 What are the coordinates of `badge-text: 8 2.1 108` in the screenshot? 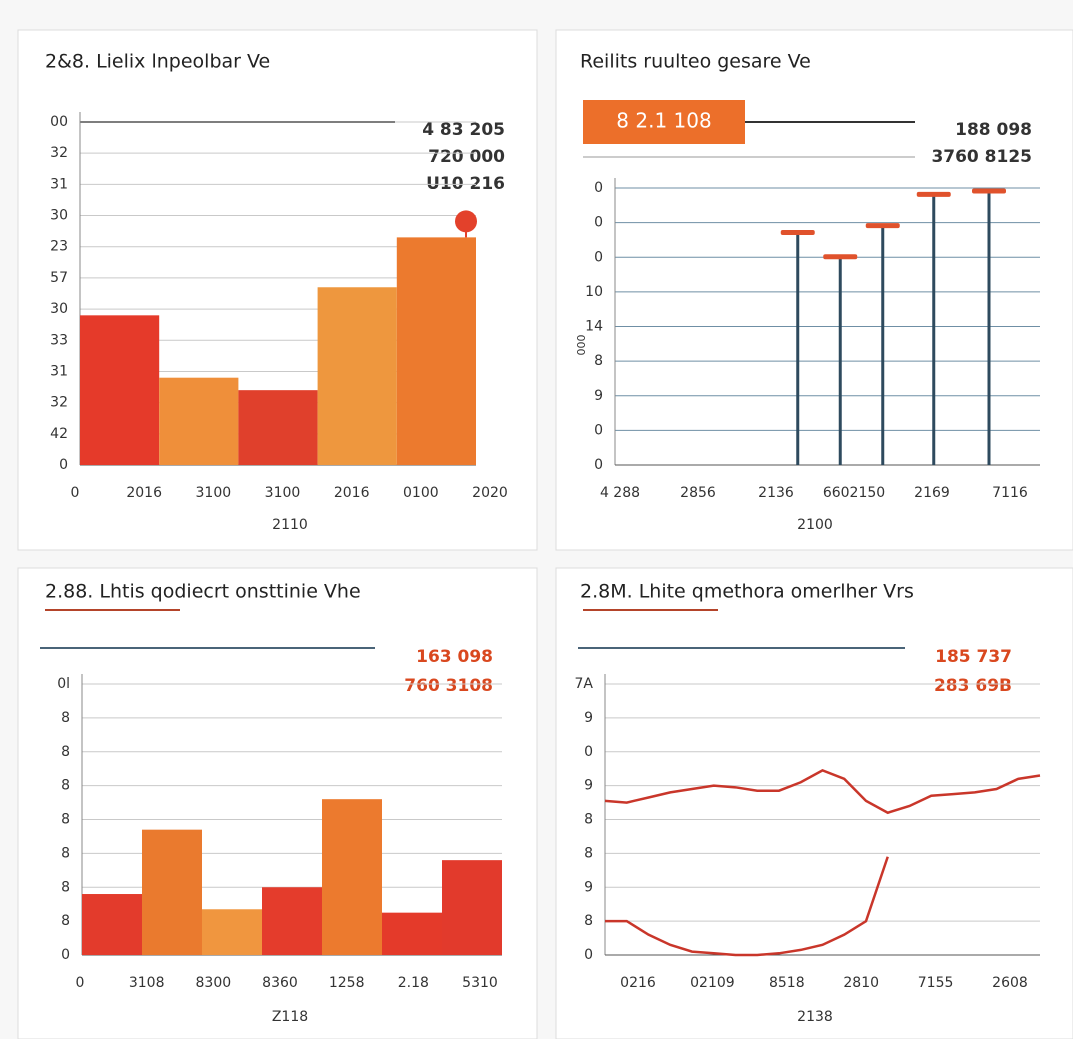 It's located at (663, 121).